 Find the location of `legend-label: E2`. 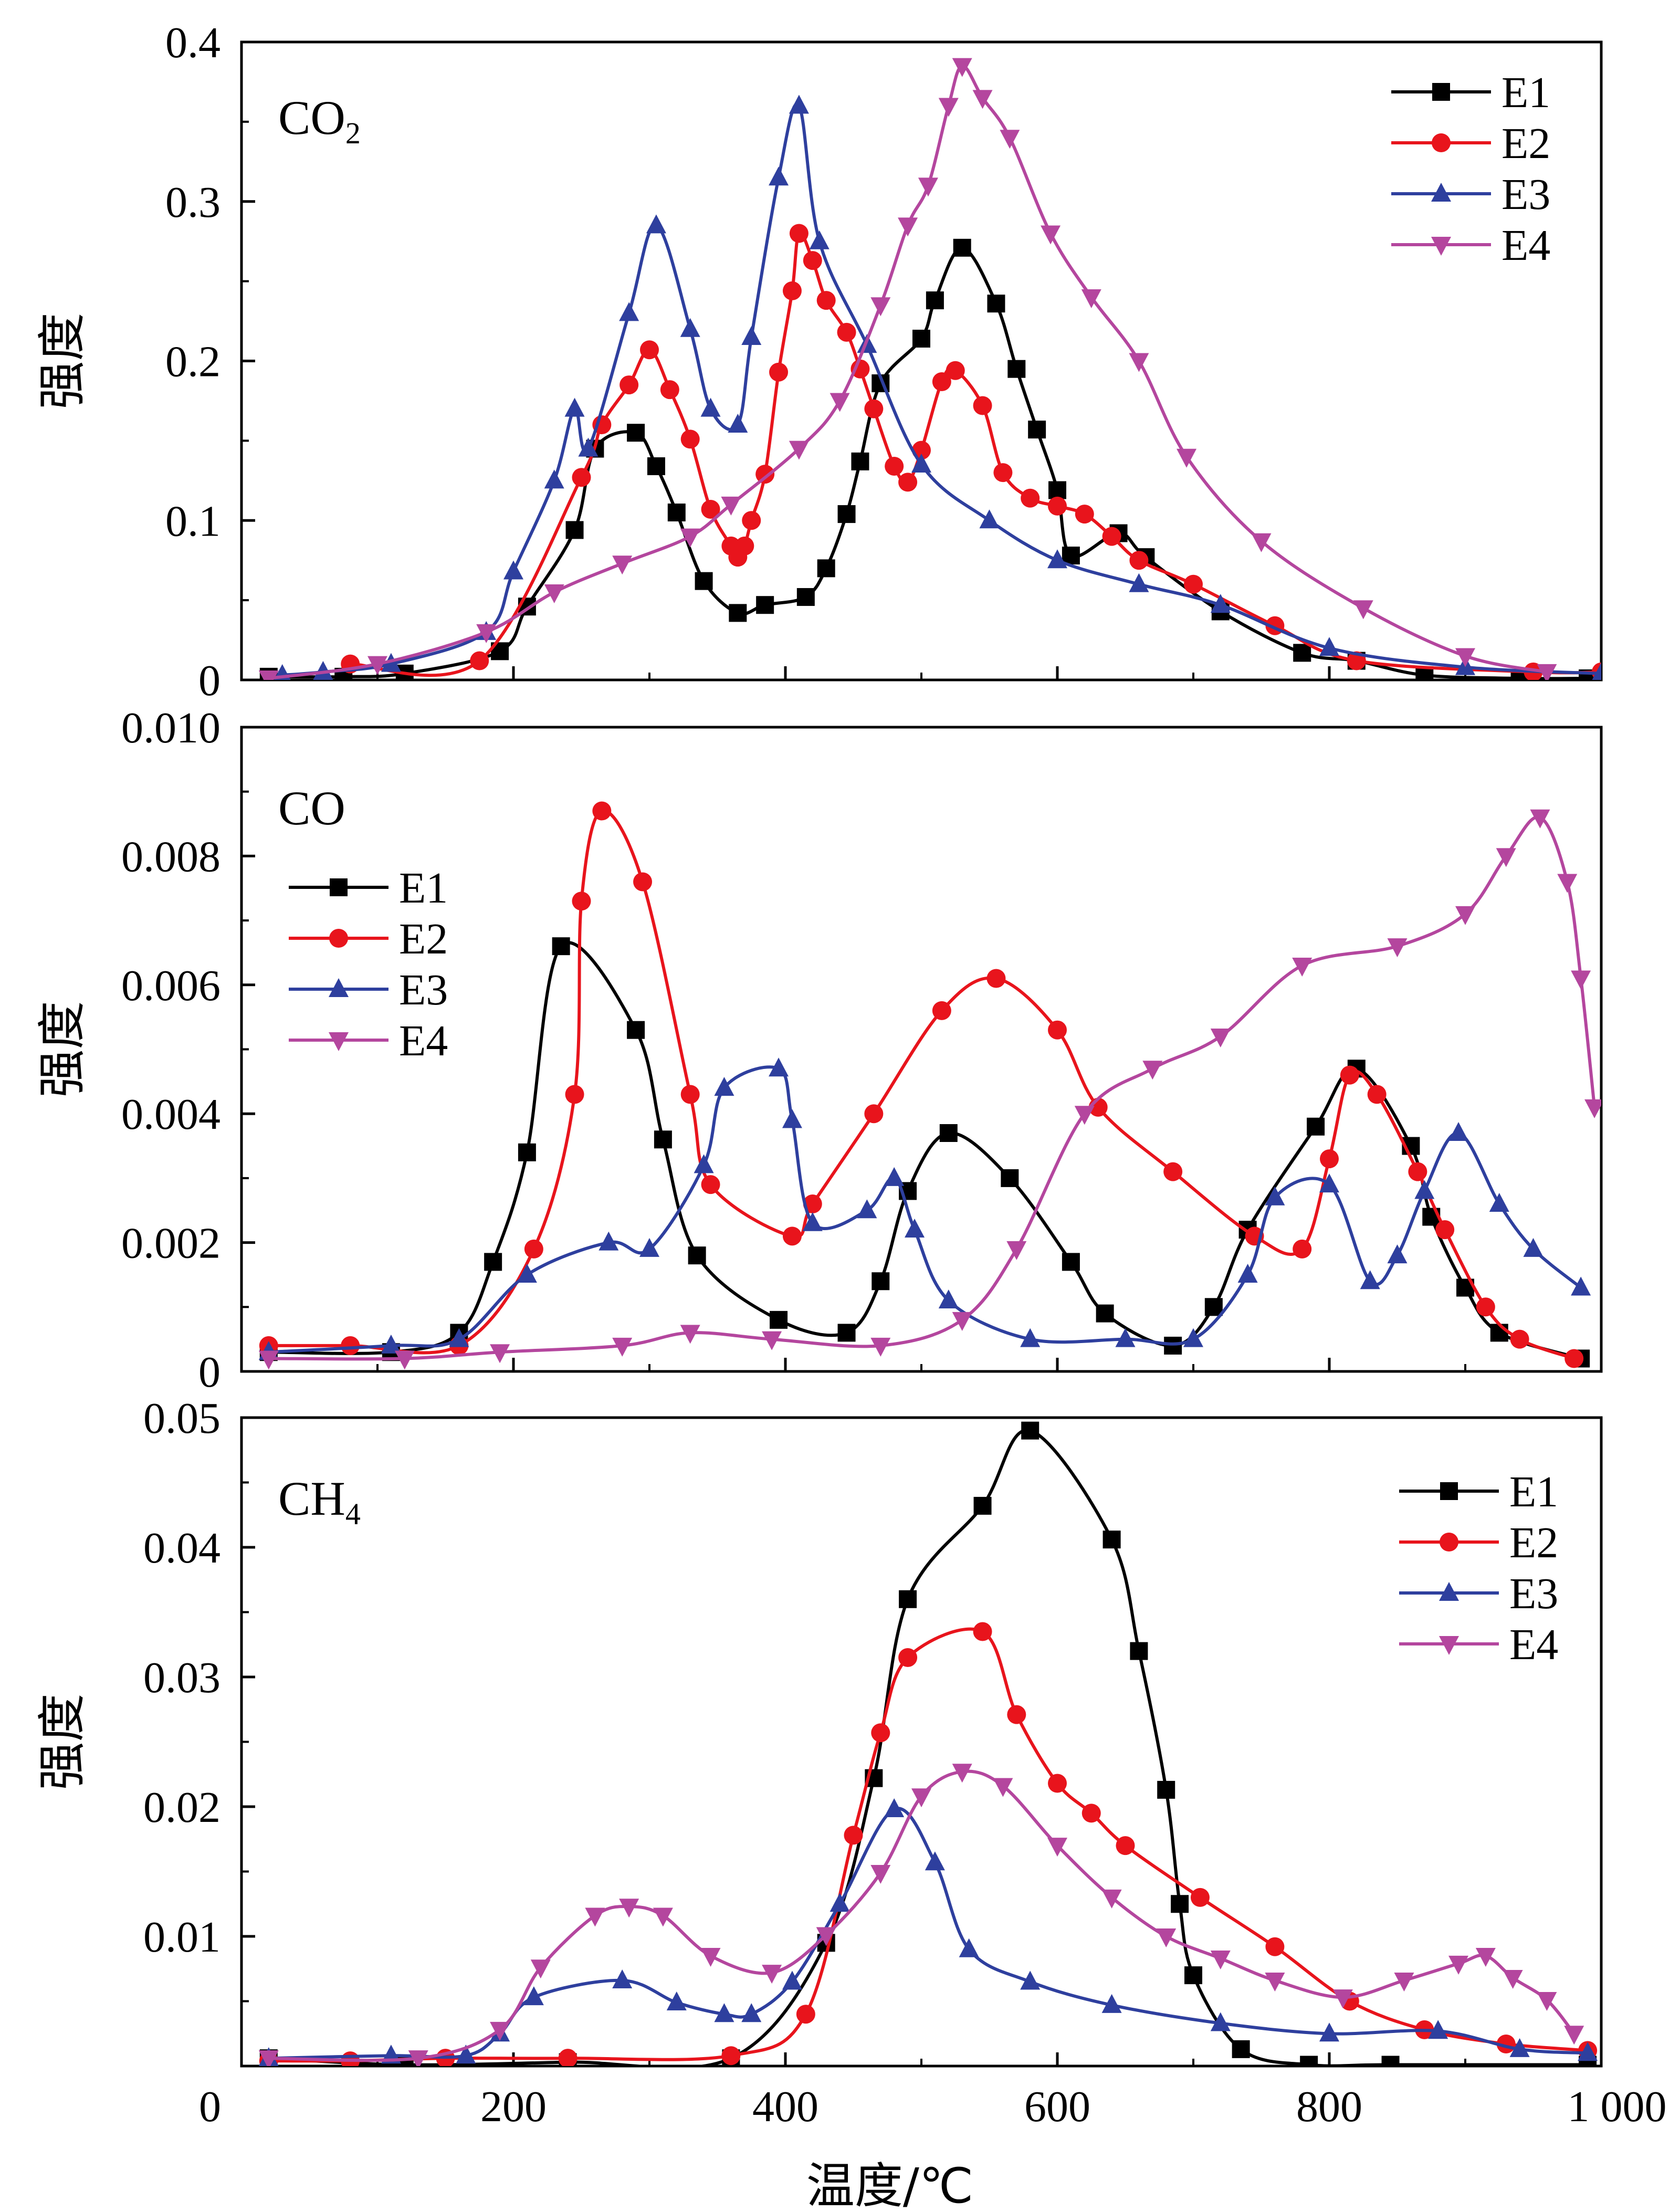

legend-label: E2 is located at coordinates (423, 939).